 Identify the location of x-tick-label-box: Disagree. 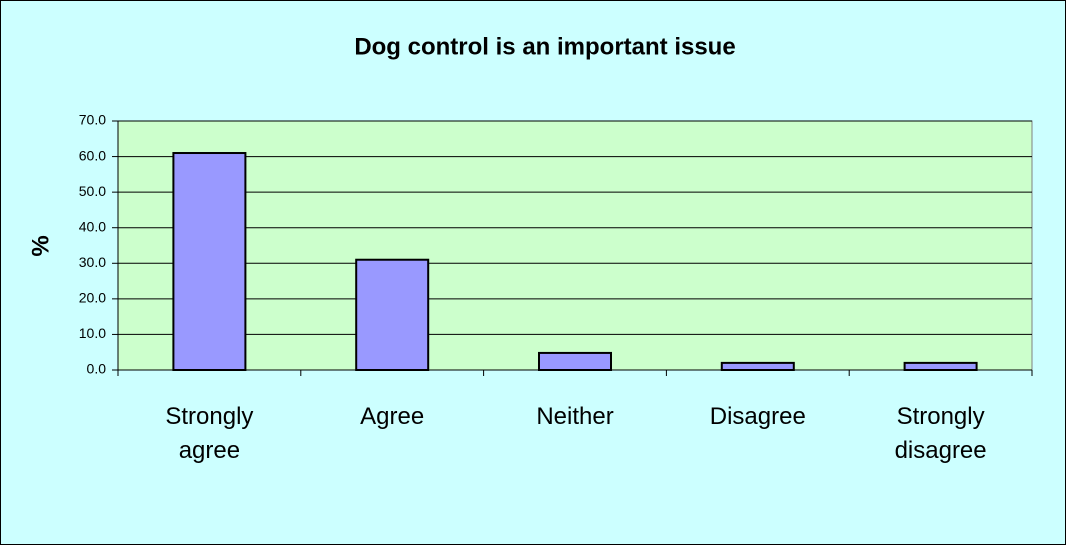
(757, 416).